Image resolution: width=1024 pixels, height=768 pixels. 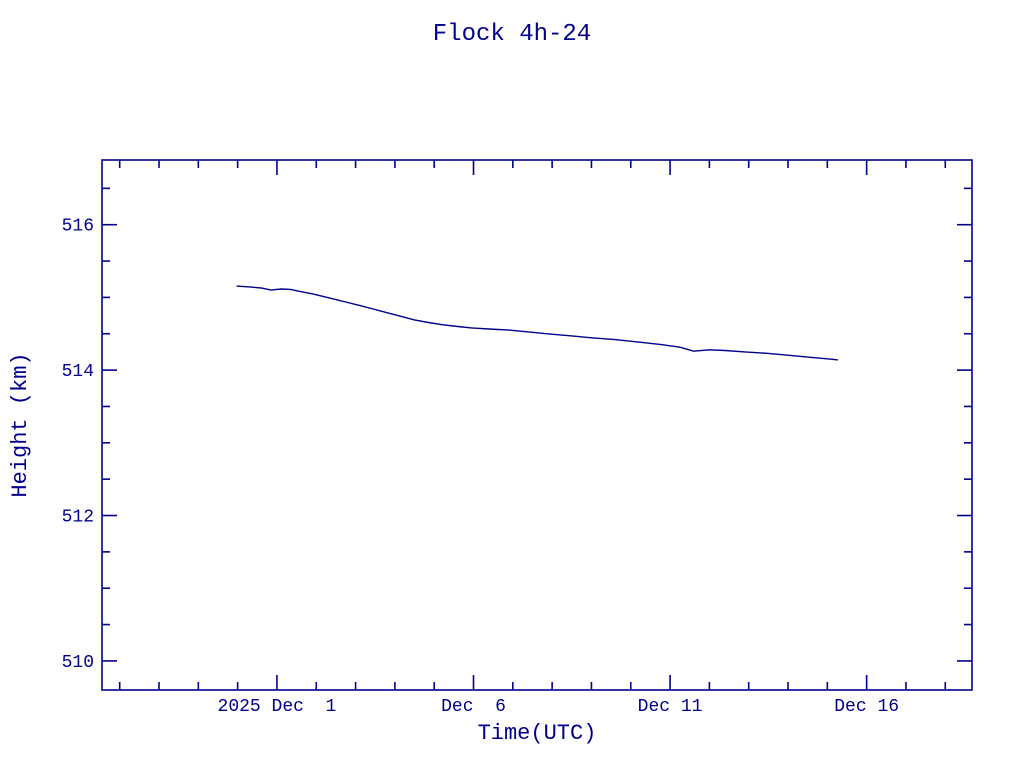 I want to click on x-tick-label: Dec 16, so click(x=866, y=707).